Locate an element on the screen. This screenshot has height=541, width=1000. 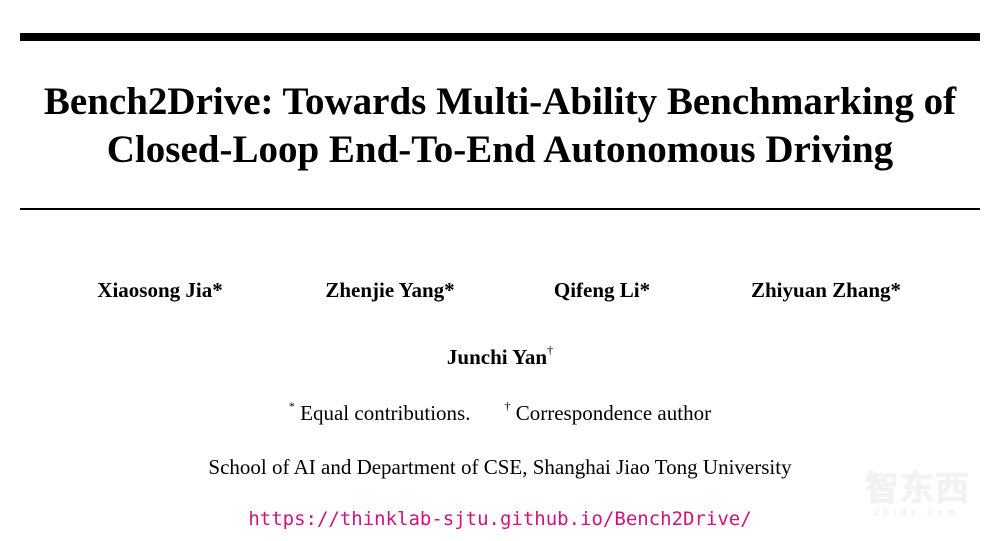
author: Junchi Yan† is located at coordinates (500, 356).